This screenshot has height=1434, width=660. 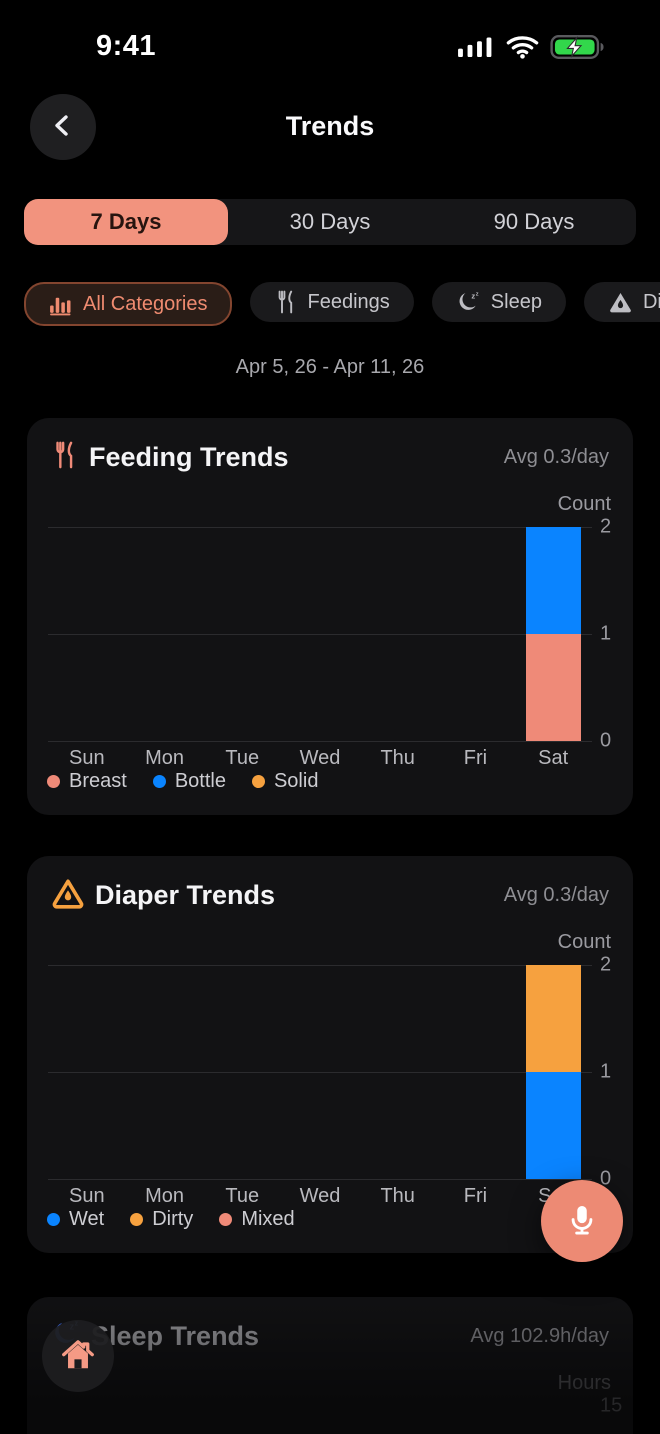 I want to click on legend-item-wet: Wet, so click(x=75, y=1219).